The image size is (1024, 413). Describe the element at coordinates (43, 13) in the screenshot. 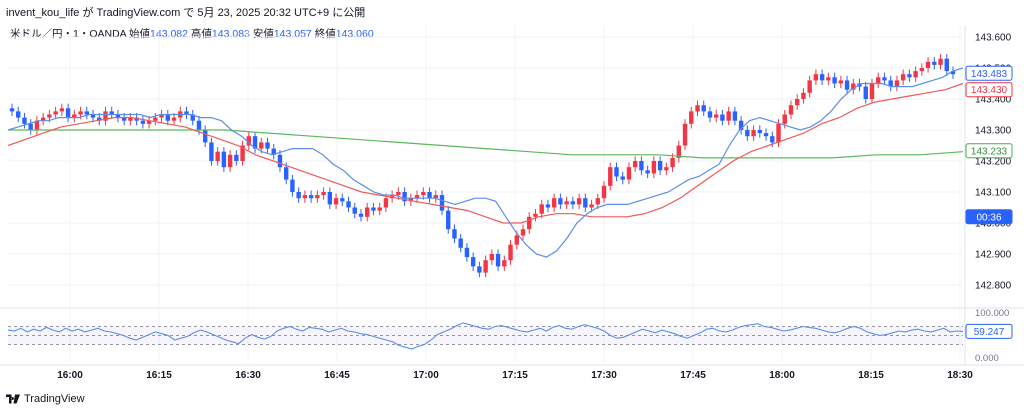

I see `author-name: invent_kou_life` at that location.